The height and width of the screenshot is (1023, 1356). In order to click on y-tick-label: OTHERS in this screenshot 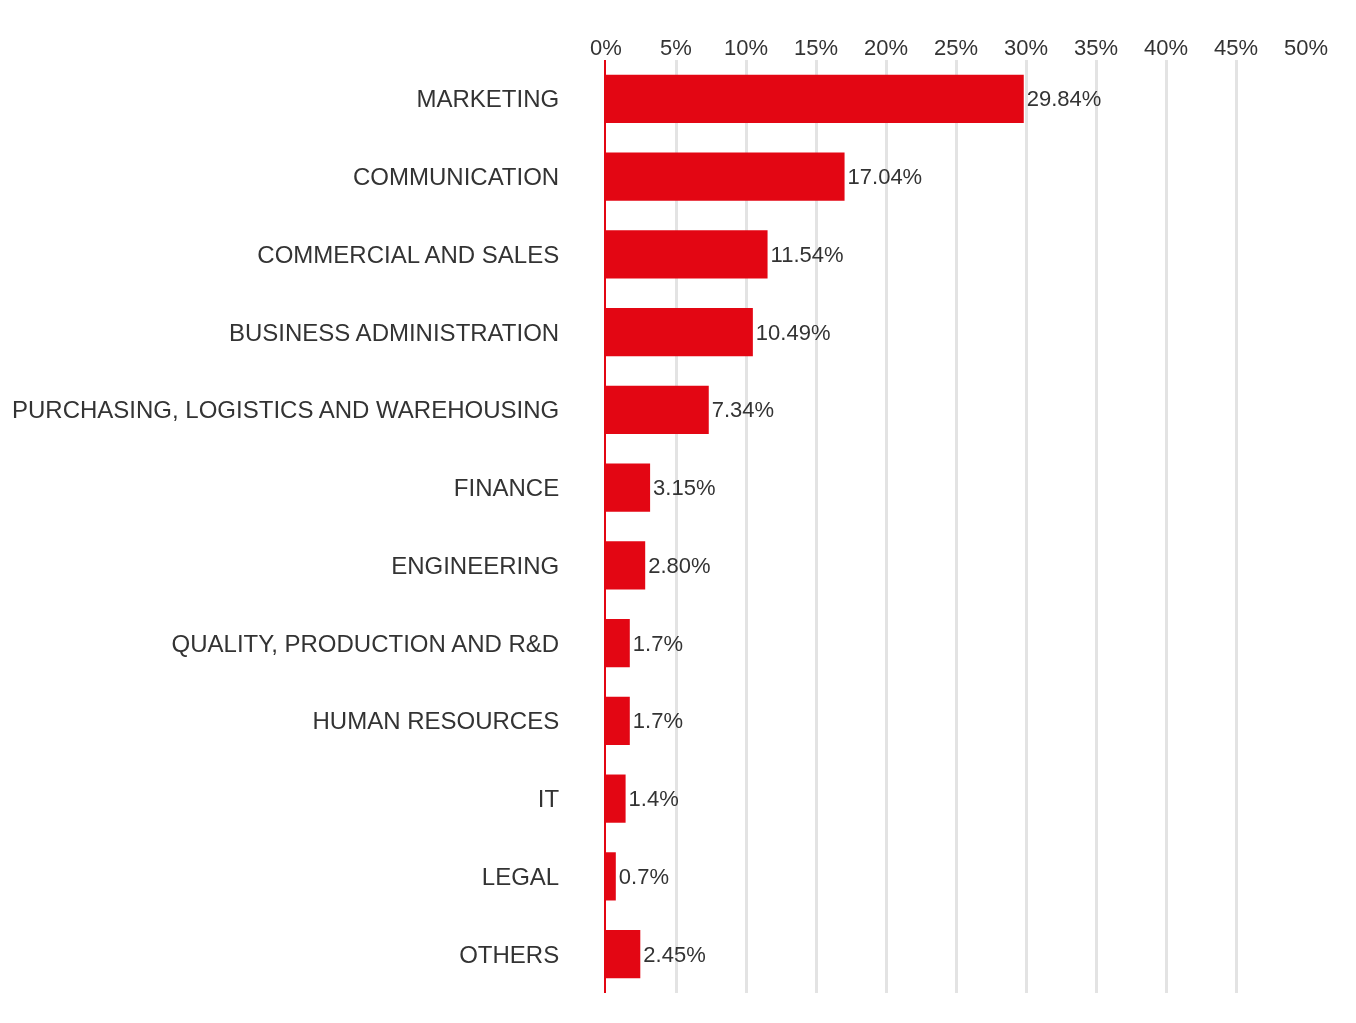, I will do `click(509, 954)`.